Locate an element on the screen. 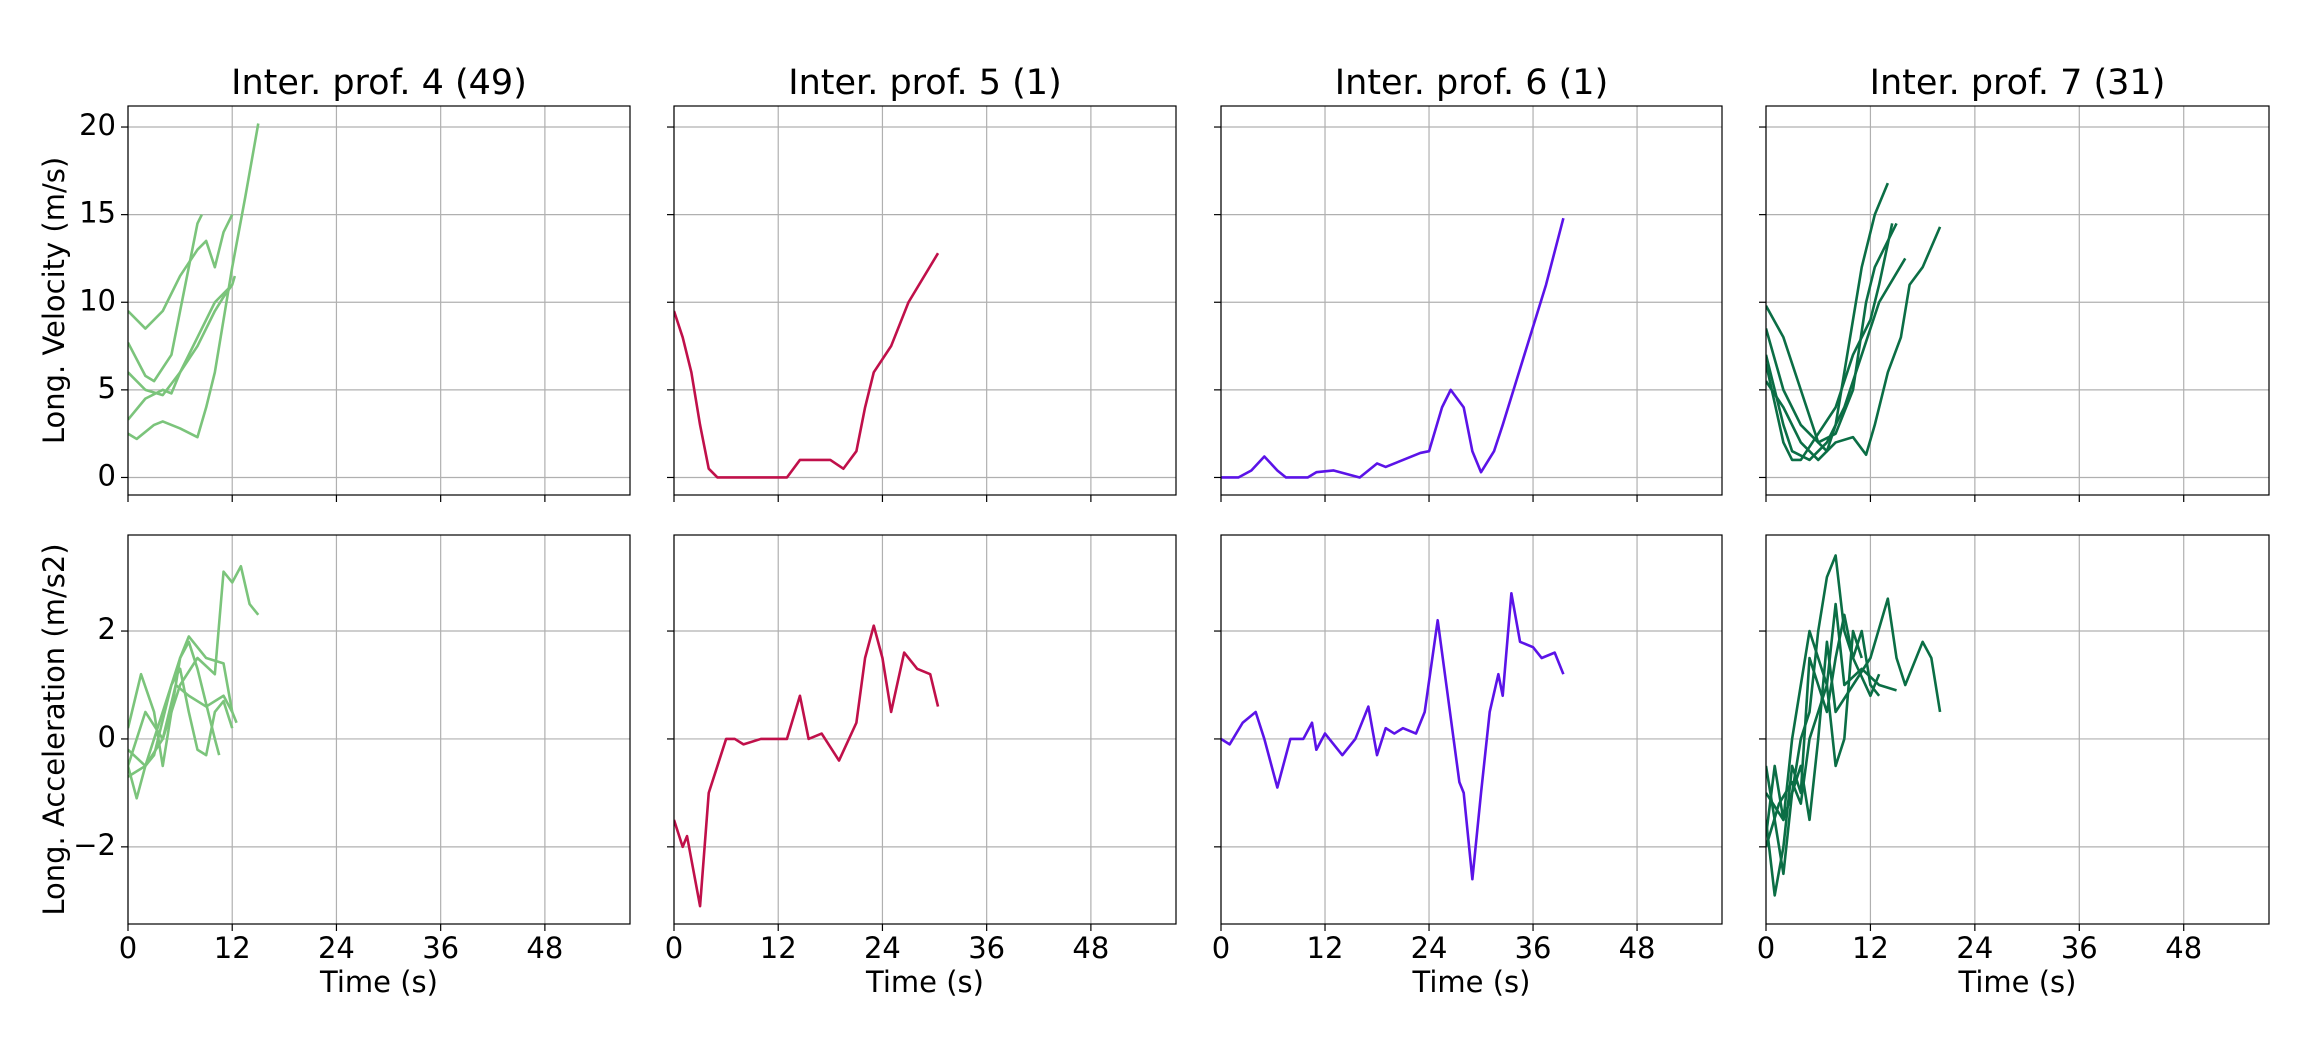 This screenshot has width=2304, height=1037. y-axis-label: Long. Velocity (m/s) is located at coordinates (54, 300).